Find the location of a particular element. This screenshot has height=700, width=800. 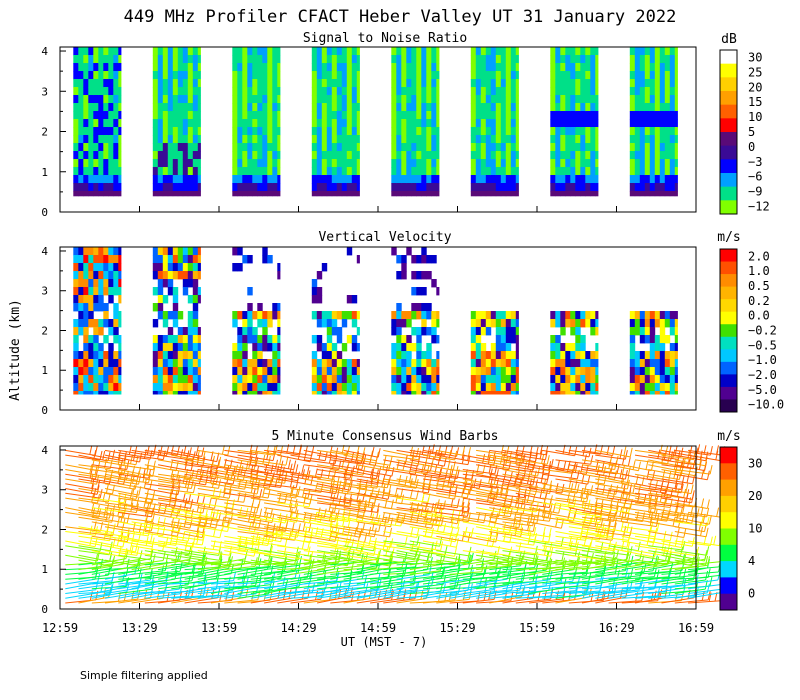

colorbar-label: 0.0 is located at coordinates (759, 316).